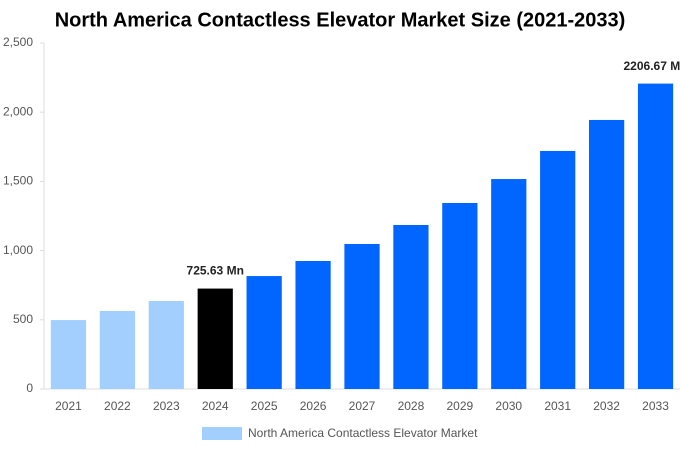  I want to click on value-label: 725.63 Mn, so click(215, 271).